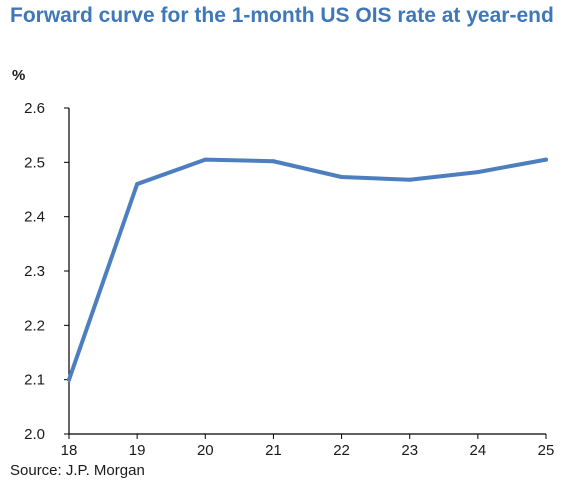 The height and width of the screenshot is (491, 571). Describe the element at coordinates (34, 217) in the screenshot. I see `y-tick-label: 2.4` at that location.